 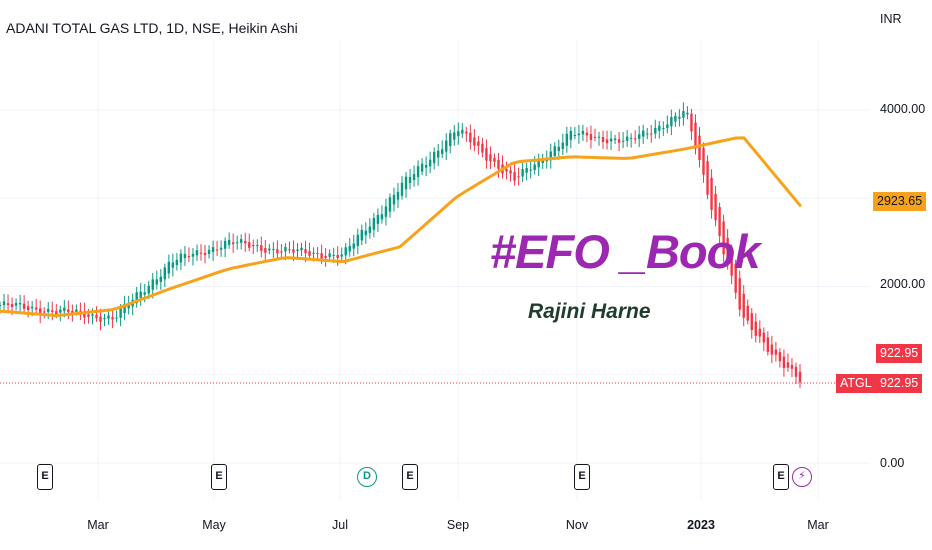 I want to click on x-tick-label: 2023, so click(x=701, y=525).